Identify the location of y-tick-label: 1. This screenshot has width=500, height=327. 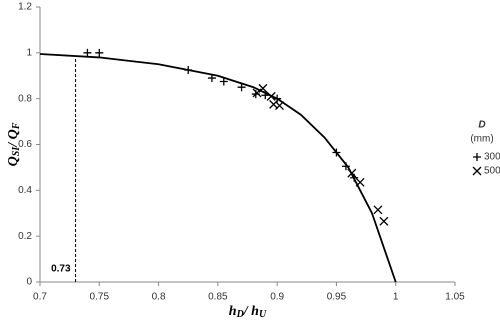
(29, 52).